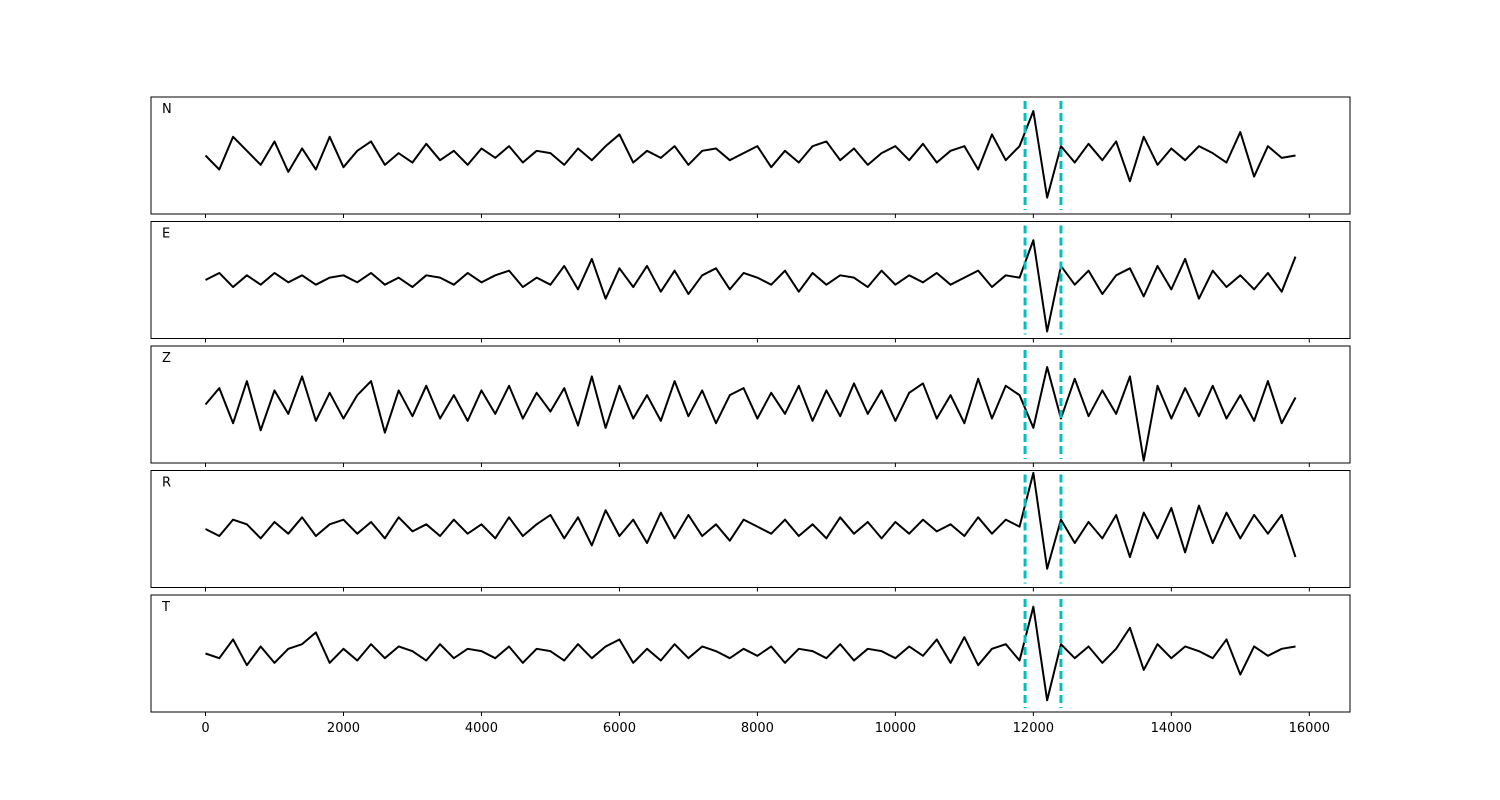 This screenshot has height=800, width=1500. What do you see at coordinates (895, 728) in the screenshot?
I see `x-tick-label: 10000` at bounding box center [895, 728].